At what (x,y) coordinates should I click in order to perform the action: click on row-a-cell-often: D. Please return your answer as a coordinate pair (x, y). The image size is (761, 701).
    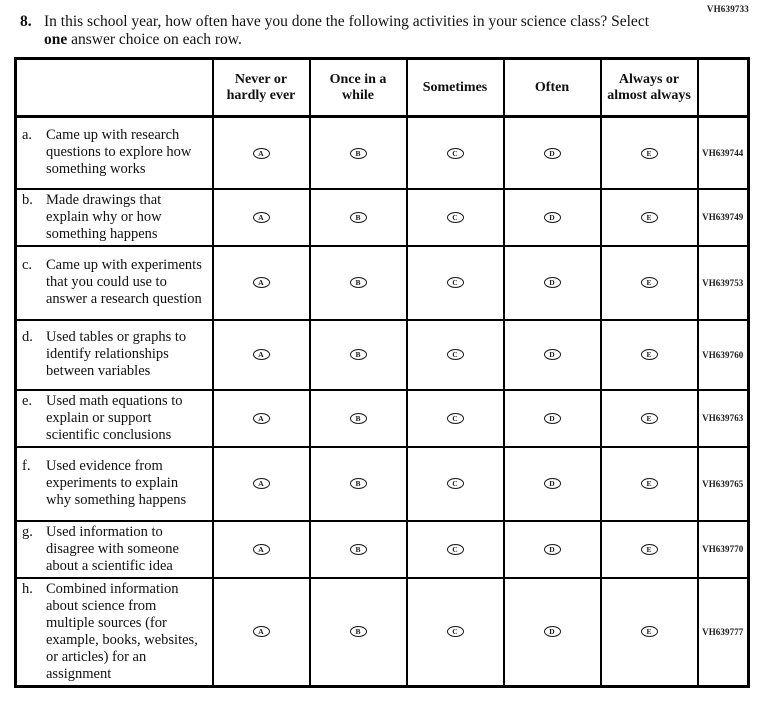
    Looking at the image, I should click on (552, 152).